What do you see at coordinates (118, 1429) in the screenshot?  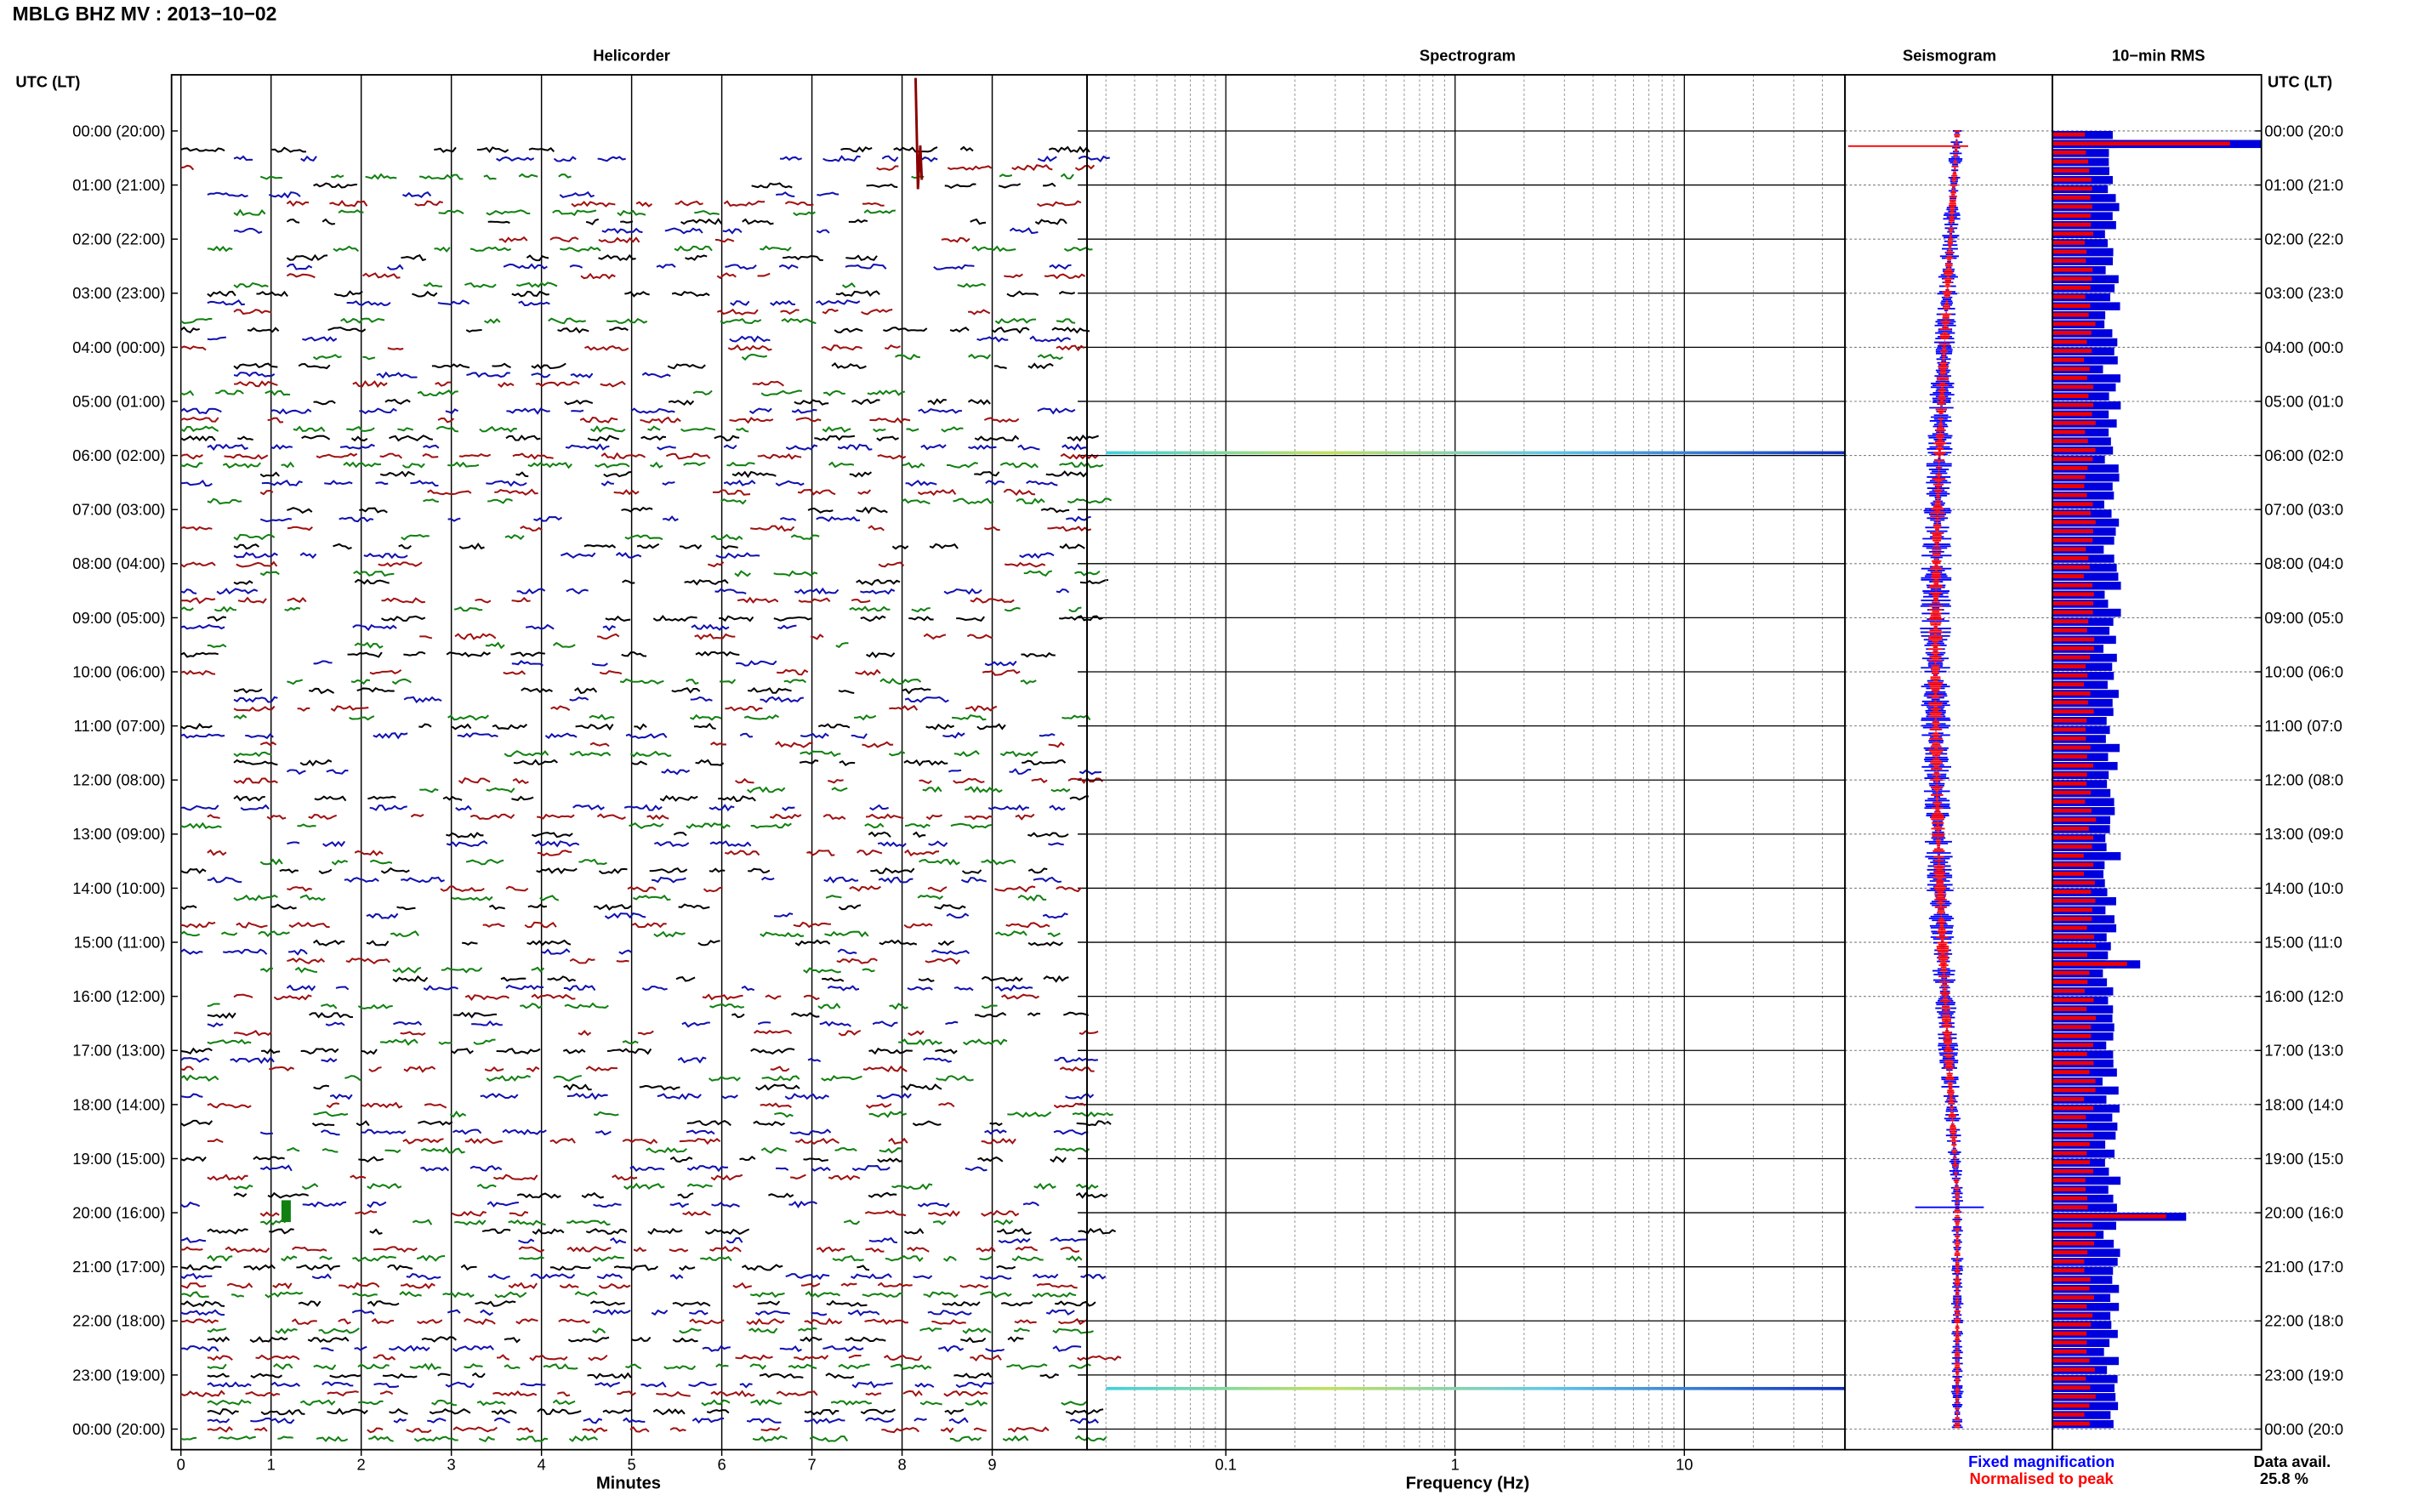 I see `time-label-left: 00:00 (20:00)` at bounding box center [118, 1429].